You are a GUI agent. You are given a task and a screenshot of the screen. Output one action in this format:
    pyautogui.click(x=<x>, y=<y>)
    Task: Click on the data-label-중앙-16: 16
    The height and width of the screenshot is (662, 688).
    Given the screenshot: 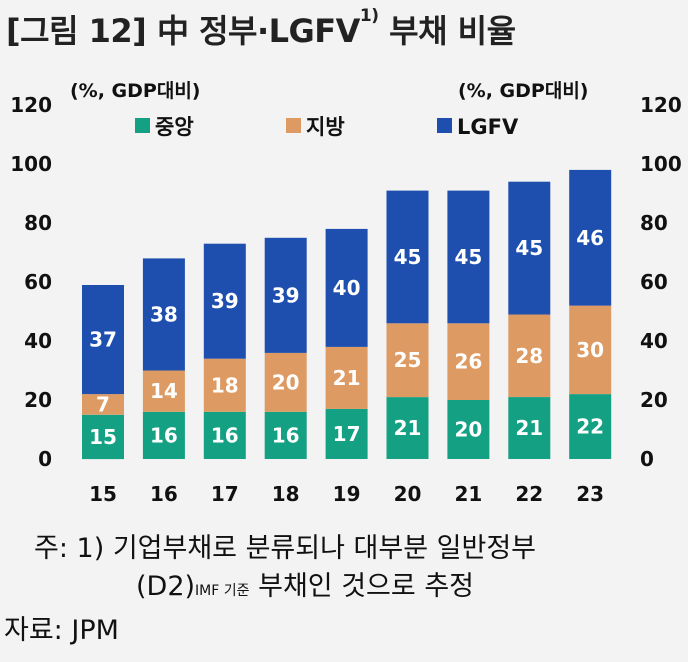 What is the action you would take?
    pyautogui.click(x=164, y=435)
    